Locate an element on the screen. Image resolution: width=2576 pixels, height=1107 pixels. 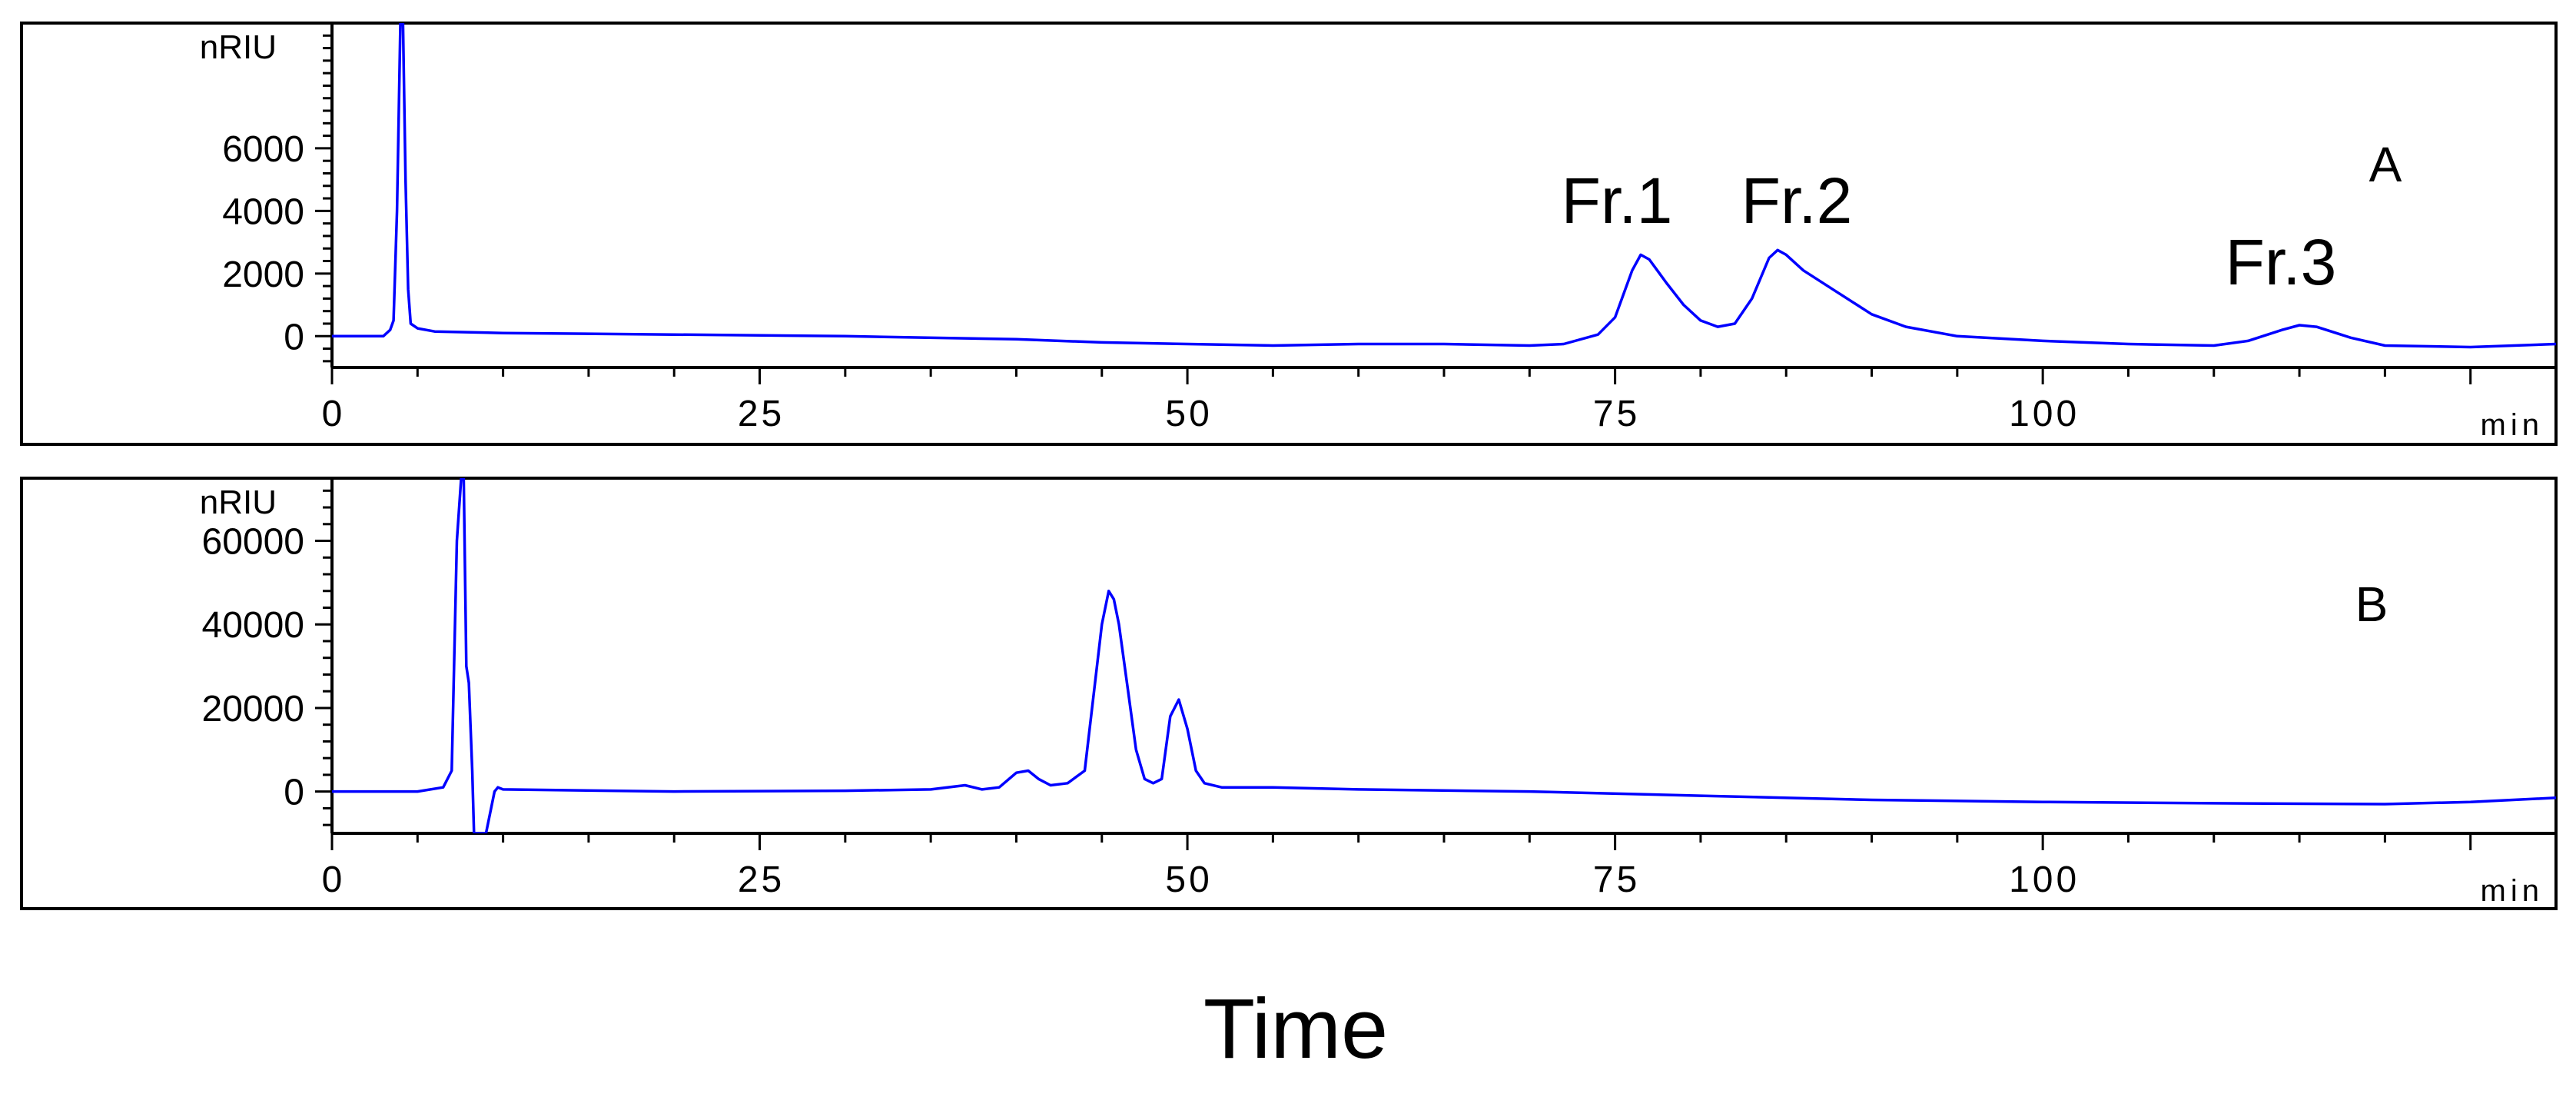
panel-b-ylabel: nRIU is located at coordinates (238, 502).